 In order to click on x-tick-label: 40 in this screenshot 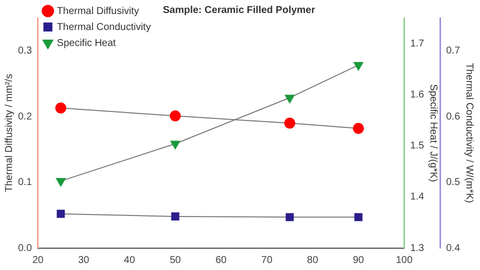, I will do `click(130, 260)`.